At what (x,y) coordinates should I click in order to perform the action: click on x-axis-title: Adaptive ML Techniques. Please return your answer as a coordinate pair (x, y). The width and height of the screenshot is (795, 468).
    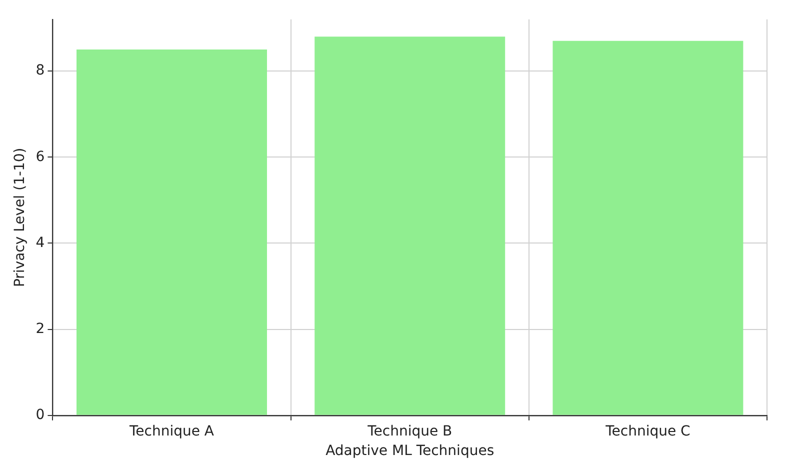
    Looking at the image, I should click on (410, 451).